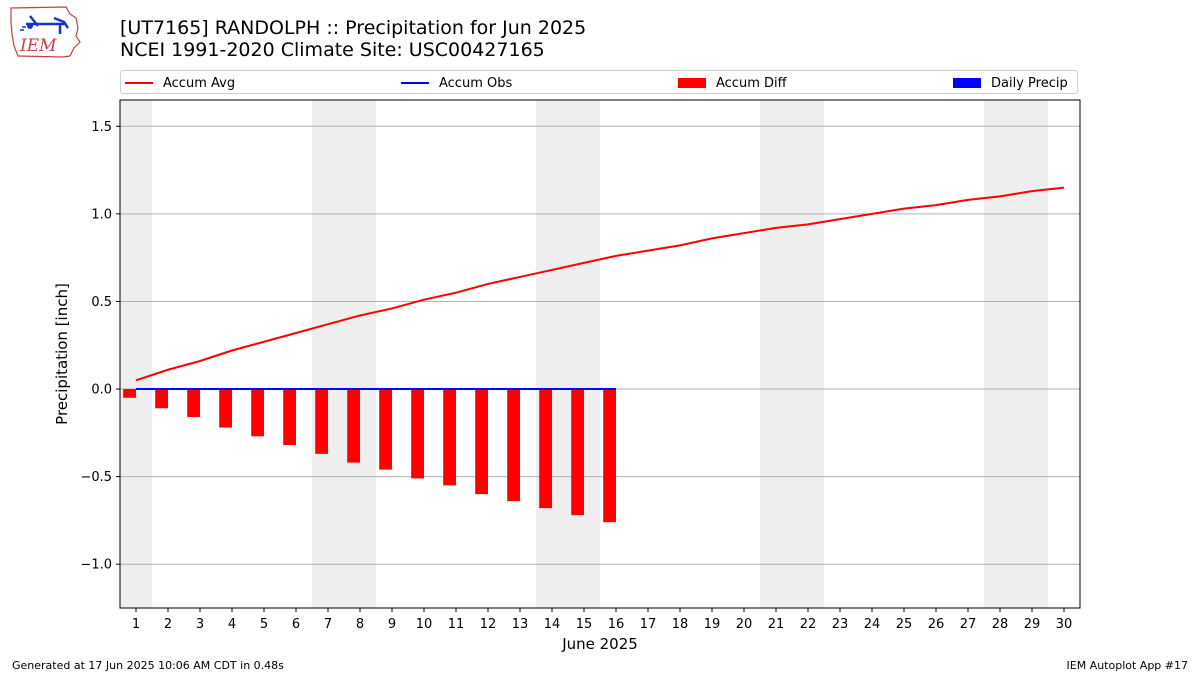 Image resolution: width=1200 pixels, height=675 pixels. What do you see at coordinates (168, 624) in the screenshot?
I see `x-tick-label: 2` at bounding box center [168, 624].